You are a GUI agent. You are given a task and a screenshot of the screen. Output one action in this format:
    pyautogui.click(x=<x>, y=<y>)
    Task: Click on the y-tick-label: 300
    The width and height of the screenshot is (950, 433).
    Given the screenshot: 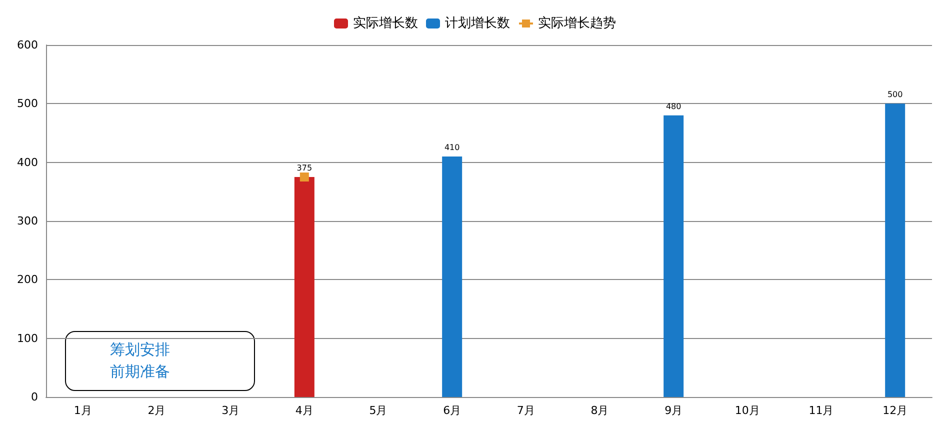 What is the action you would take?
    pyautogui.click(x=27, y=221)
    